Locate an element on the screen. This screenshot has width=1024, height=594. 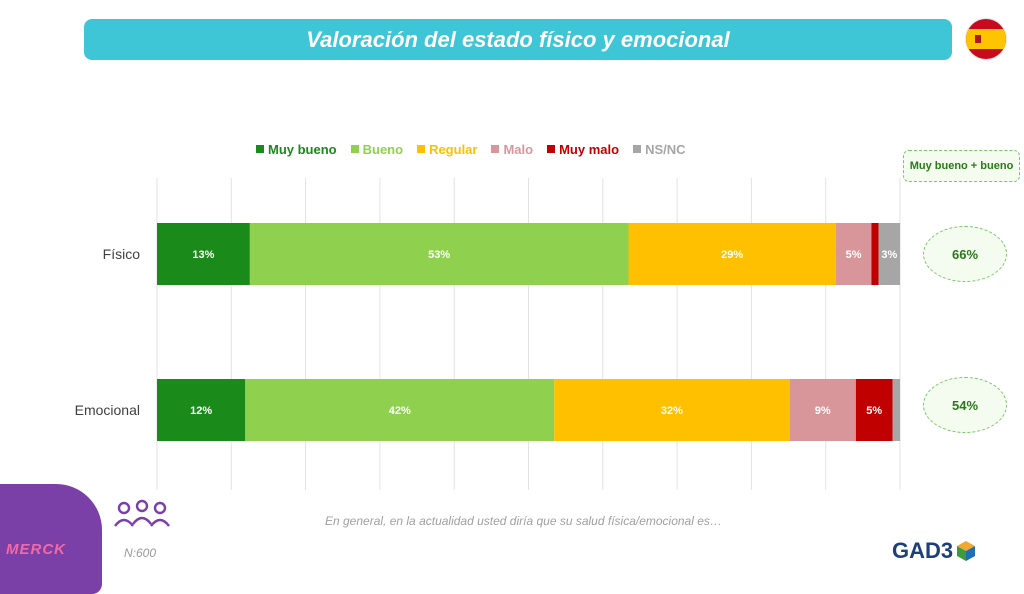
data-label: 32% is located at coordinates (672, 411).